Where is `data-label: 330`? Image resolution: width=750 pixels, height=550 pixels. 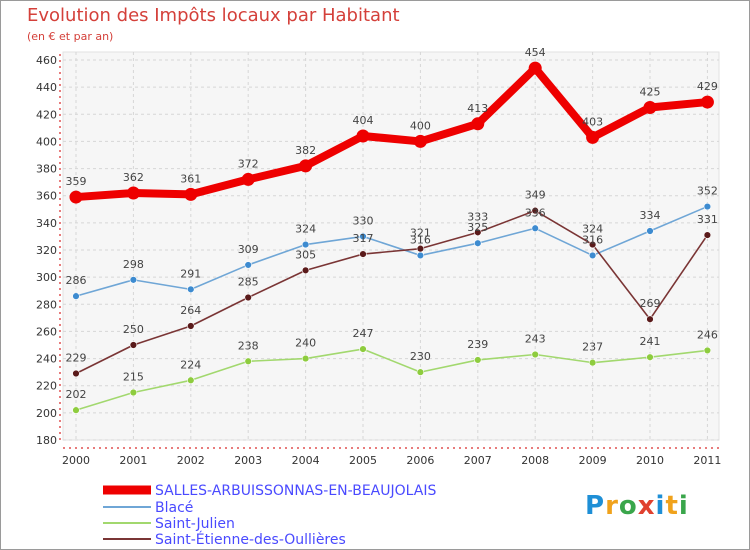 data-label: 330 is located at coordinates (363, 220).